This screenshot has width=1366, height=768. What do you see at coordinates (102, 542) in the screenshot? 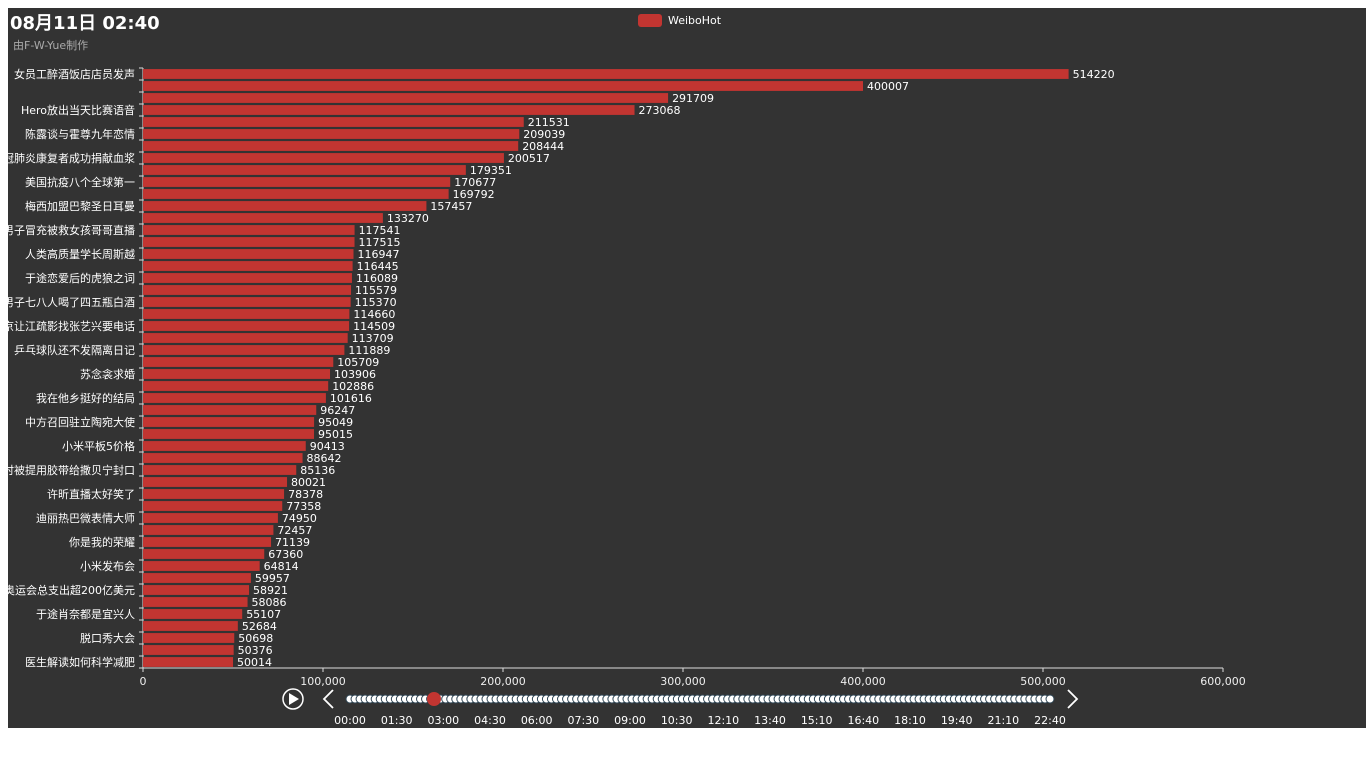
I see `category-label: 你是我的荣耀` at bounding box center [102, 542].